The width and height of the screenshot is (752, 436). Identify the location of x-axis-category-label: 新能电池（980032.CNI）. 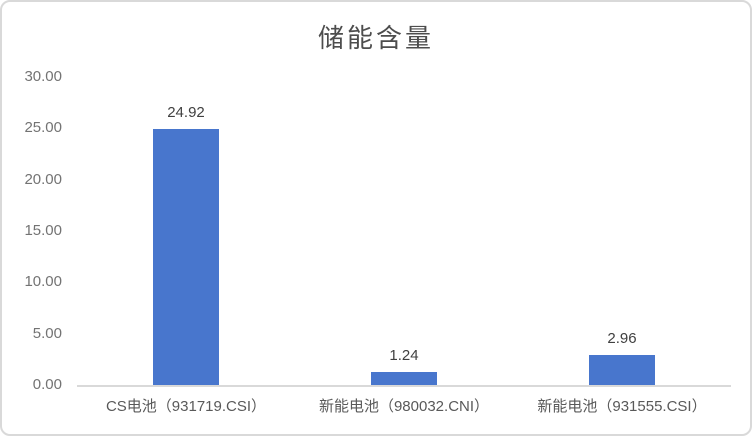
(404, 406).